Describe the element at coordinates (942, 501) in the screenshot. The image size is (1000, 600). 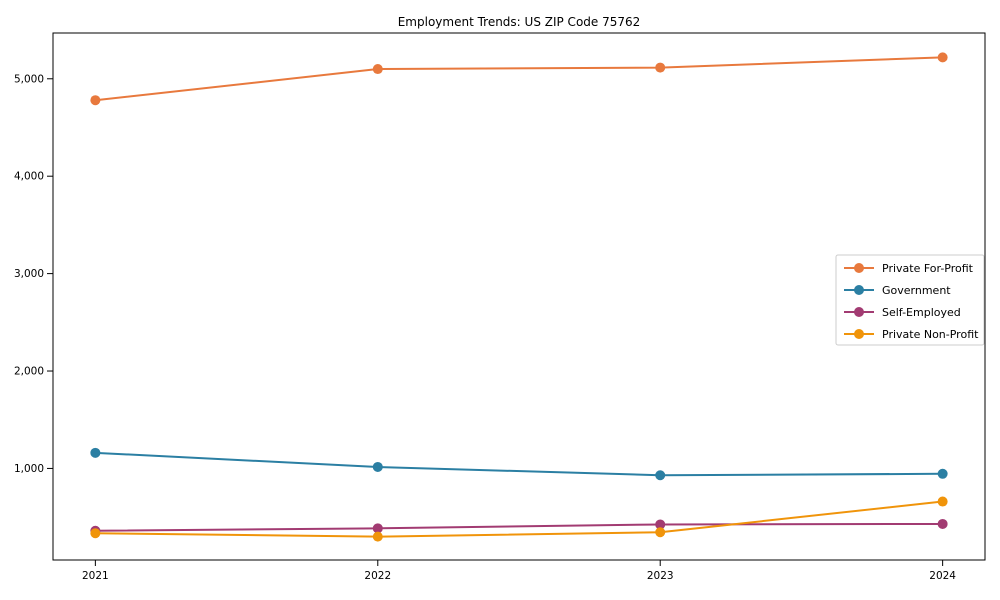
I see `data-point-private-non-profit-2024` at that location.